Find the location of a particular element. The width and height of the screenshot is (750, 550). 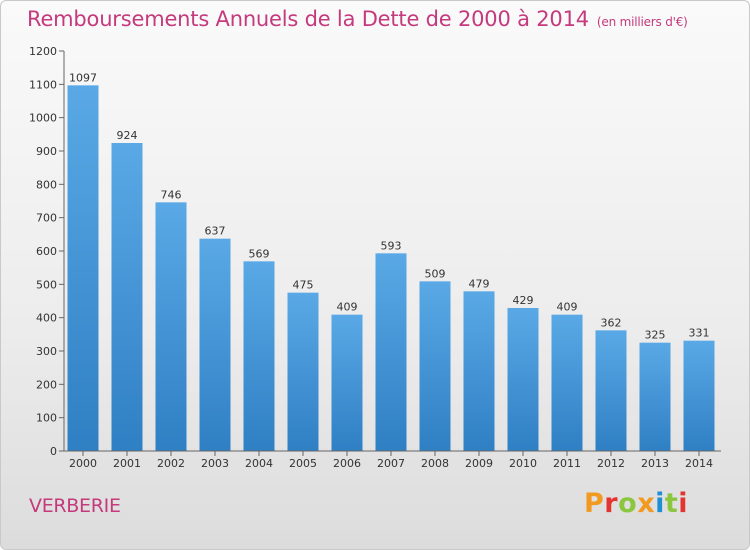

y-tick-label: 500 is located at coordinates (46, 284).